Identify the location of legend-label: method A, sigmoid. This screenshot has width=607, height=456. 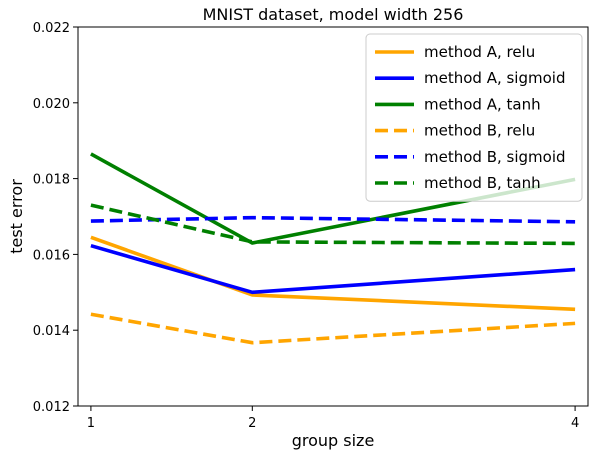
(494, 78).